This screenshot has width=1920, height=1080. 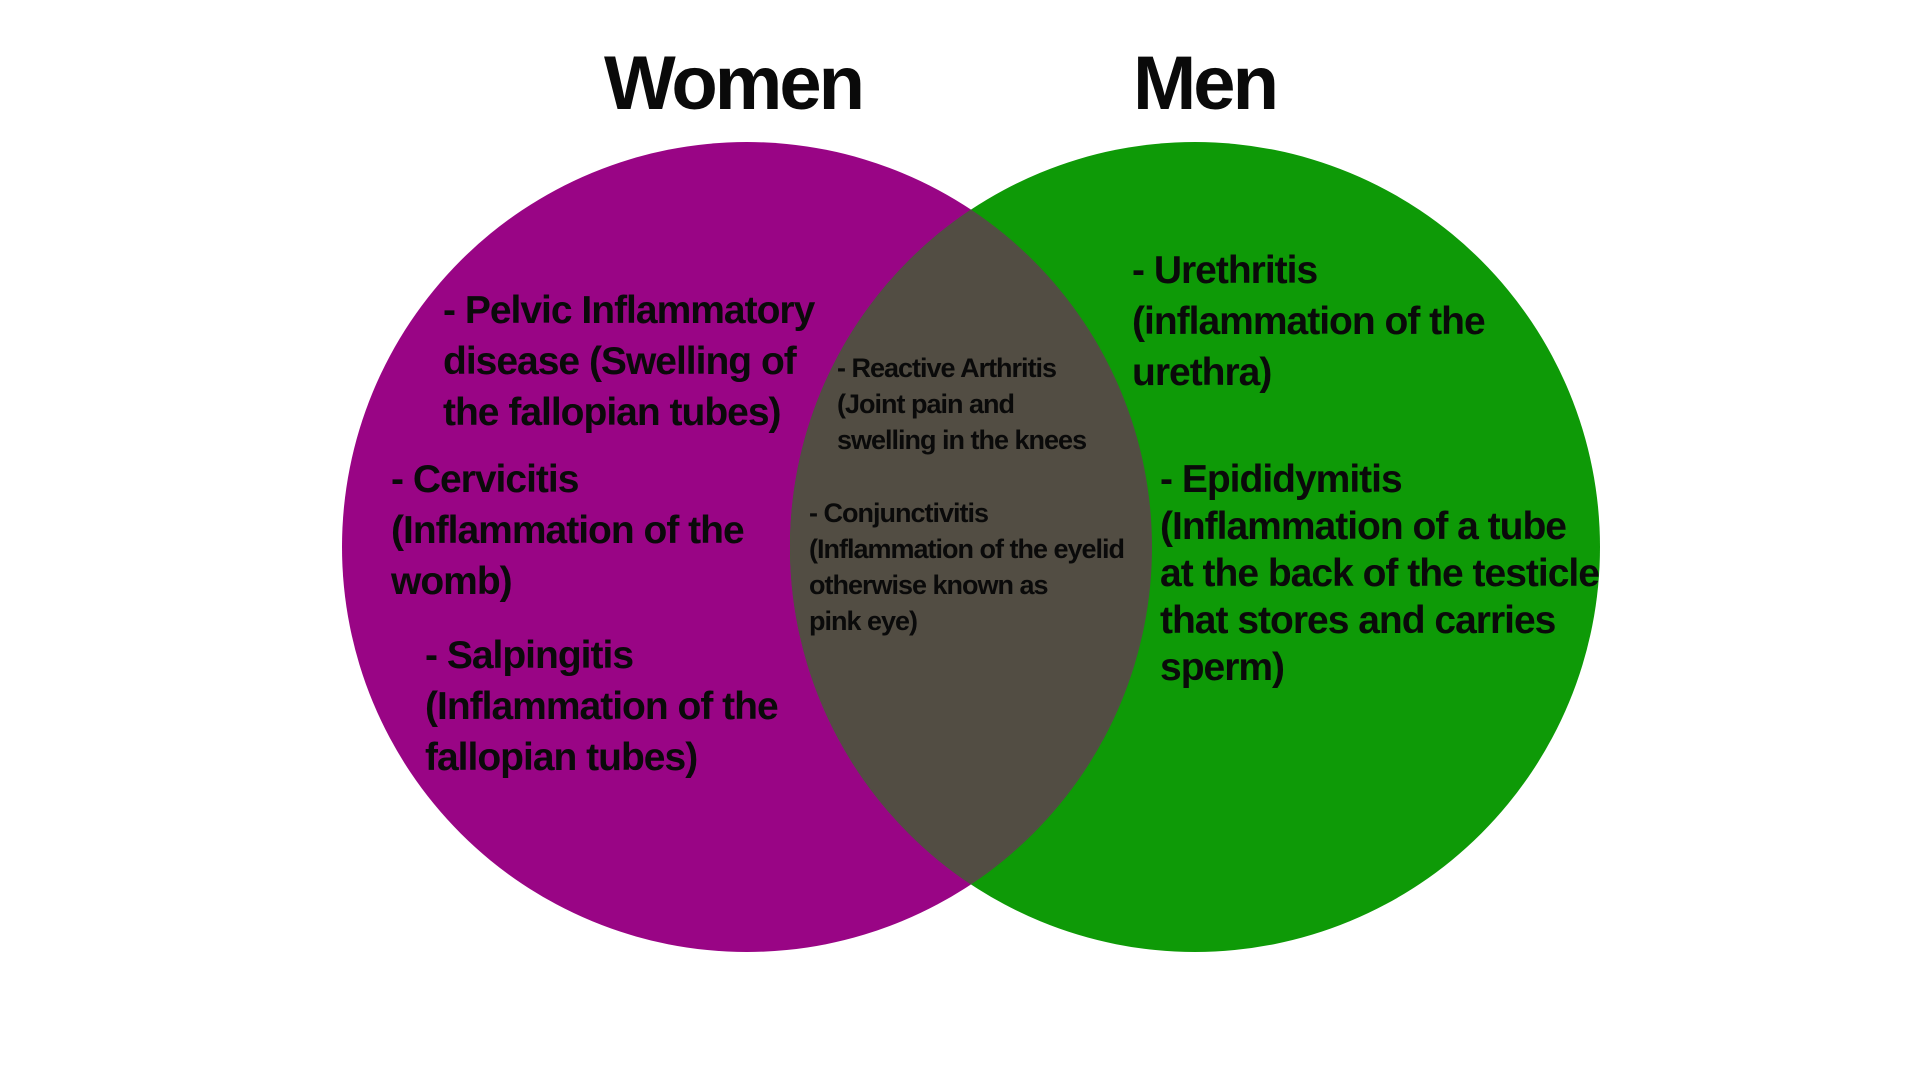 I want to click on item-line: (Joint pain and, so click(x=926, y=404).